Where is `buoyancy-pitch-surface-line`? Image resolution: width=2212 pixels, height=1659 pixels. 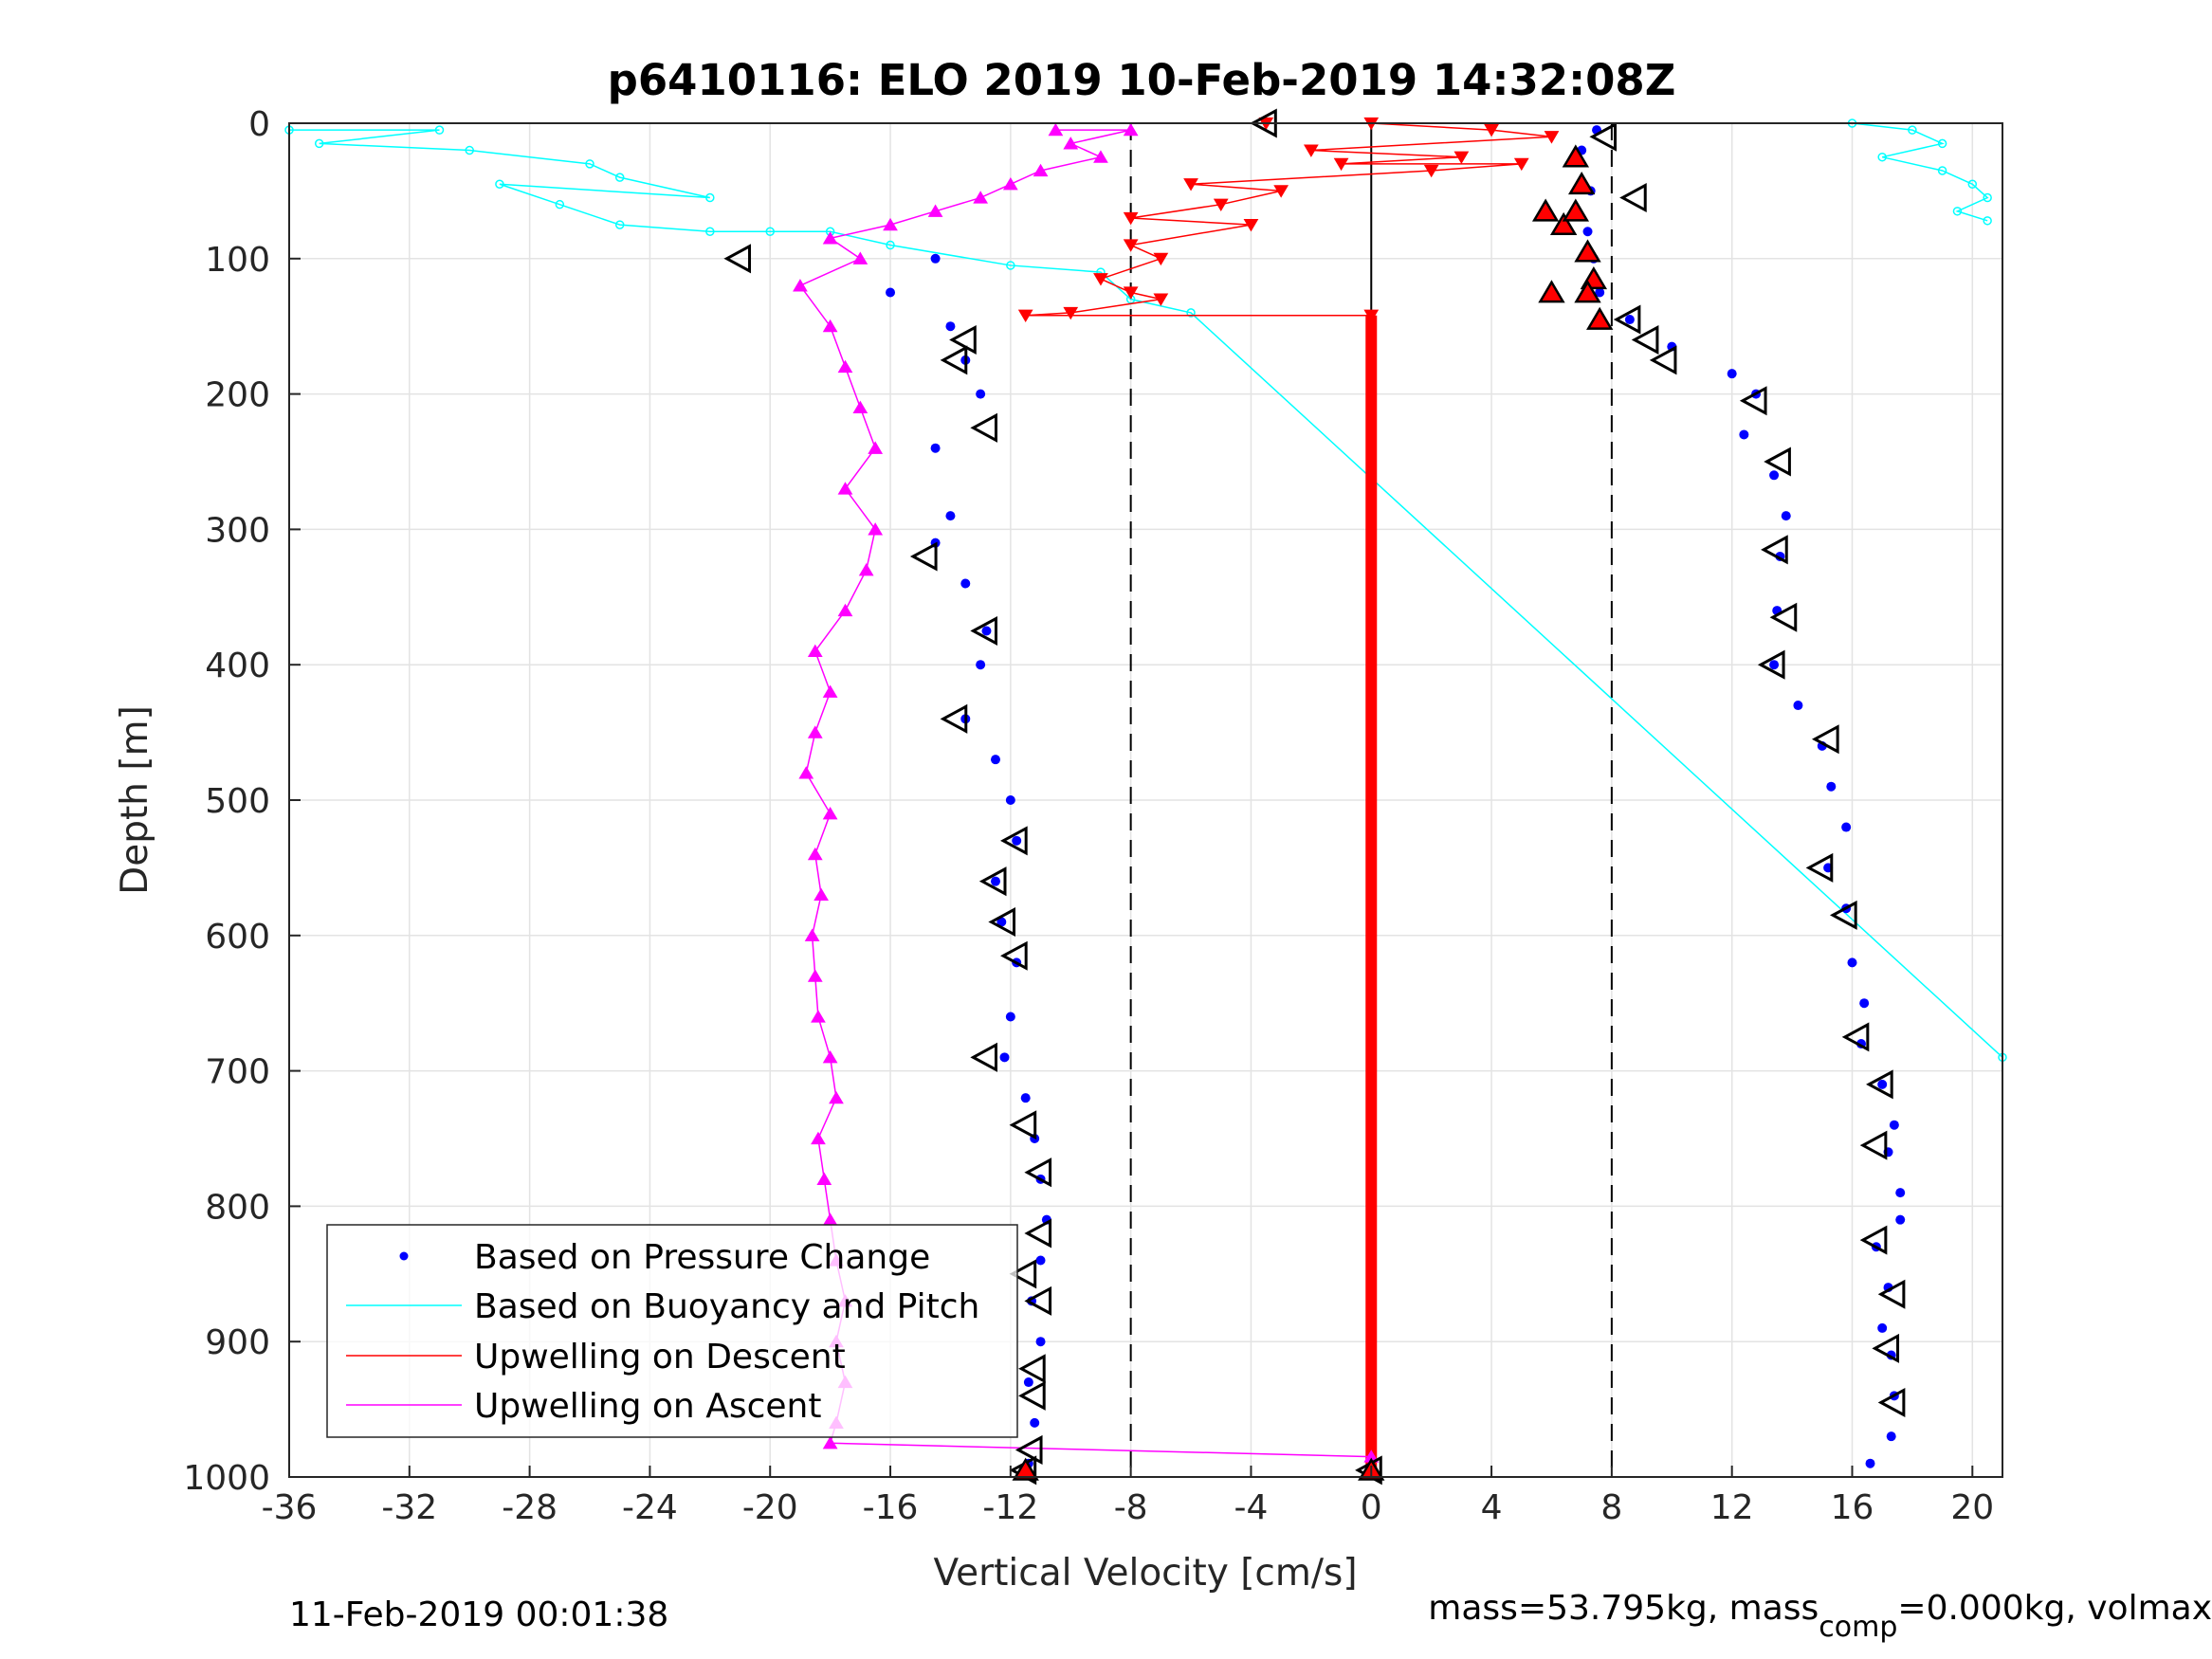 buoyancy-pitch-surface-line is located at coordinates (1920, 172).